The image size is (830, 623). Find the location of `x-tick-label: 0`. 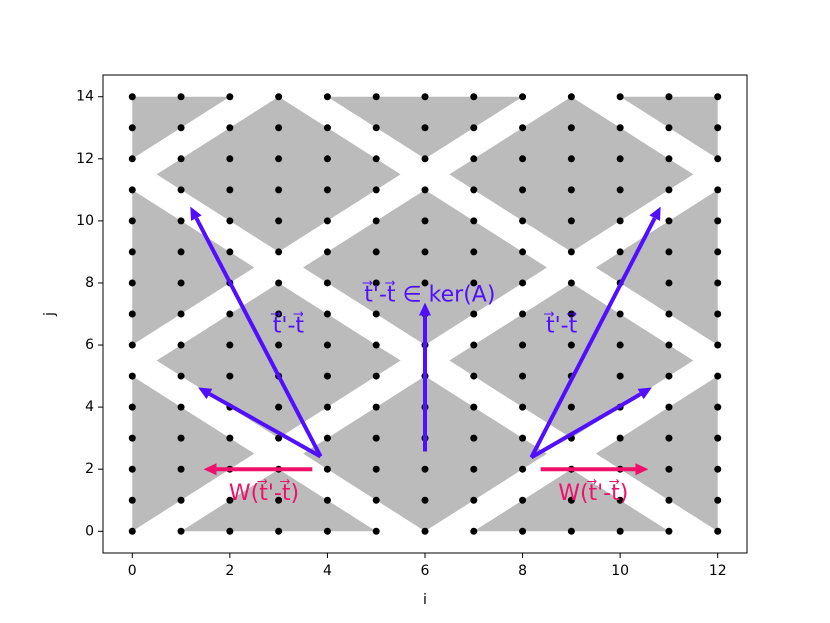

x-tick-label: 0 is located at coordinates (132, 571).